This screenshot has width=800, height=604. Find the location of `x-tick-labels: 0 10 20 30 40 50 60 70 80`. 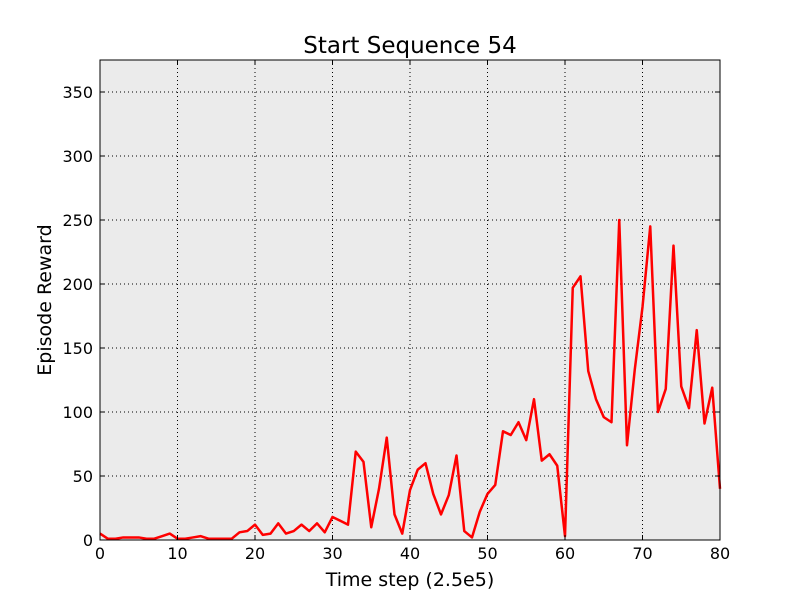

x-tick-labels: 0 10 20 30 40 50 60 70 80 is located at coordinates (412, 553).